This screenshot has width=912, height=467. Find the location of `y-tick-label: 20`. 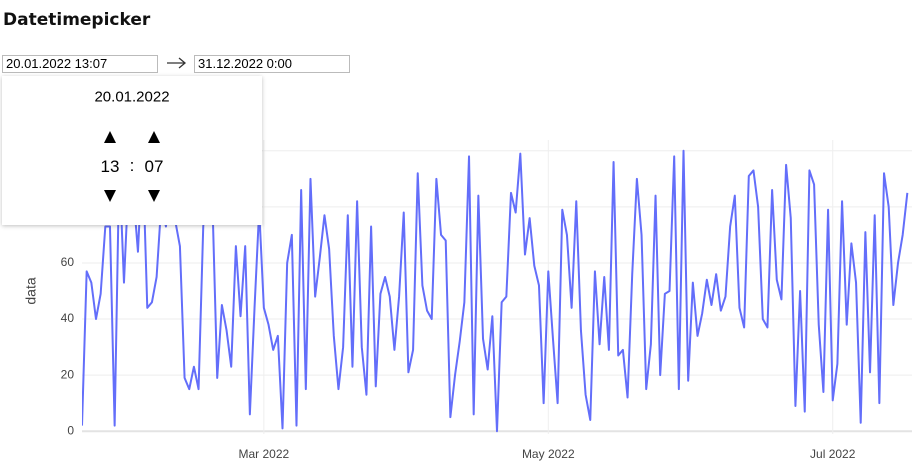

y-tick-label: 20 is located at coordinates (68, 374).